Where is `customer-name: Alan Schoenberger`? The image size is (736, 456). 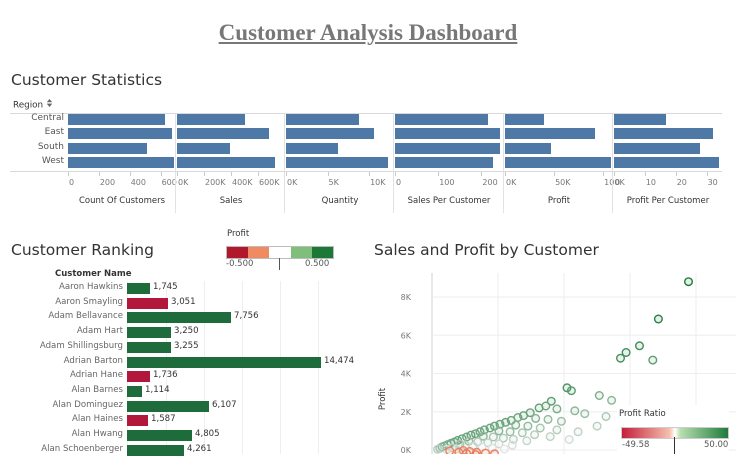
customer-name: Alan Schoenberger is located at coordinates (82, 449).